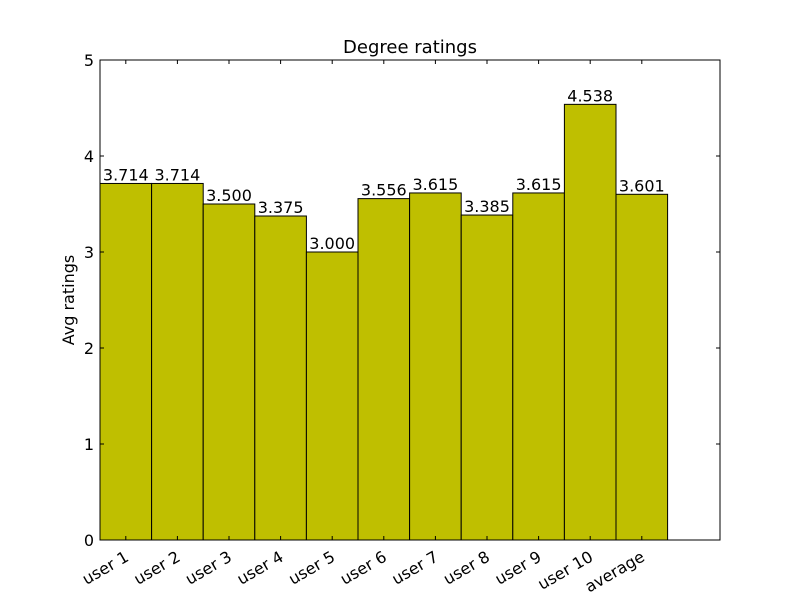  Describe the element at coordinates (281, 207) in the screenshot. I see `value-label-4: 3.375` at that location.